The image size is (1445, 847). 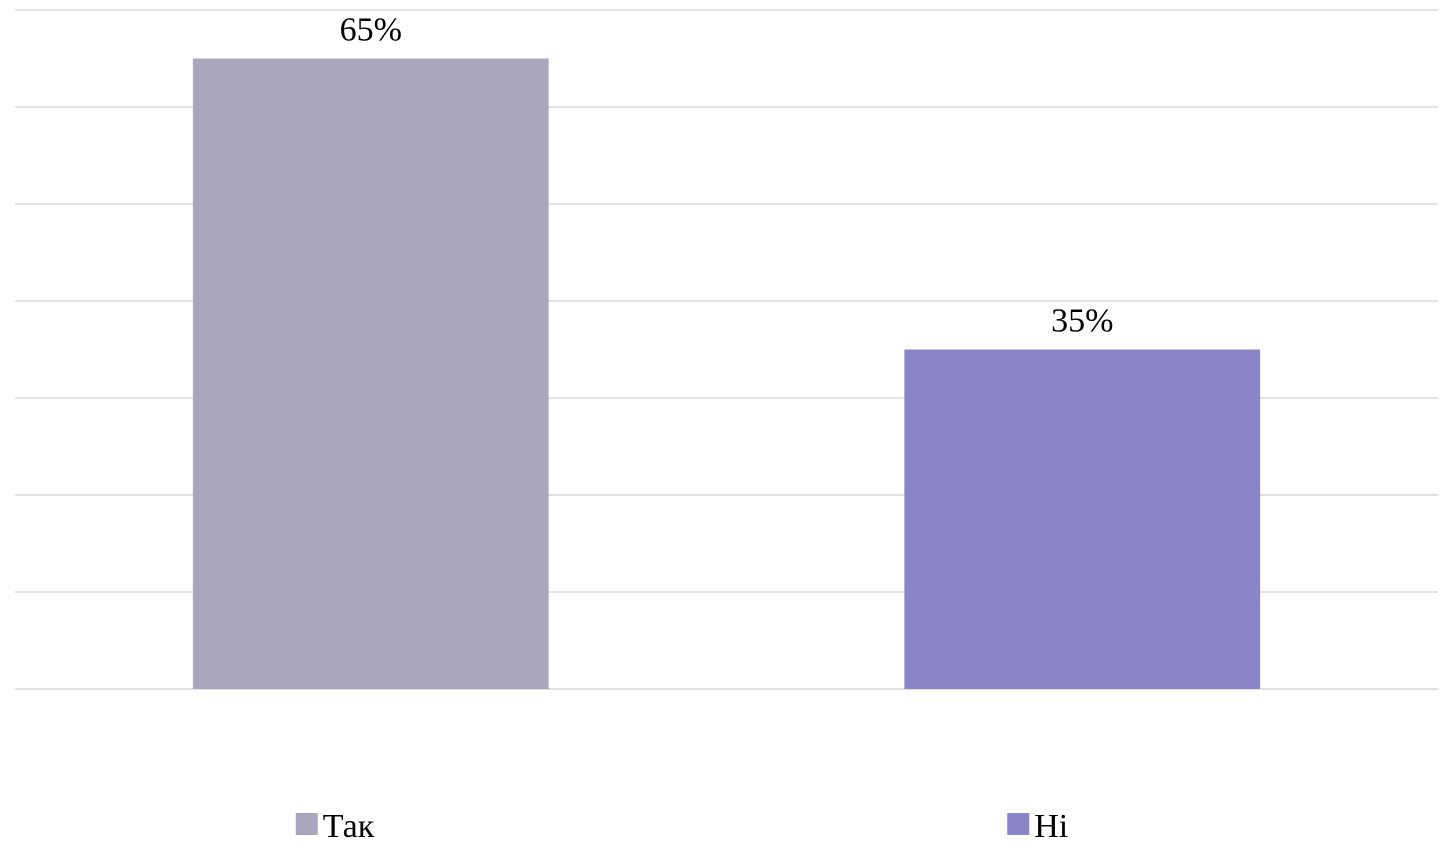 I want to click on legend-label-1: Так, so click(x=349, y=826).